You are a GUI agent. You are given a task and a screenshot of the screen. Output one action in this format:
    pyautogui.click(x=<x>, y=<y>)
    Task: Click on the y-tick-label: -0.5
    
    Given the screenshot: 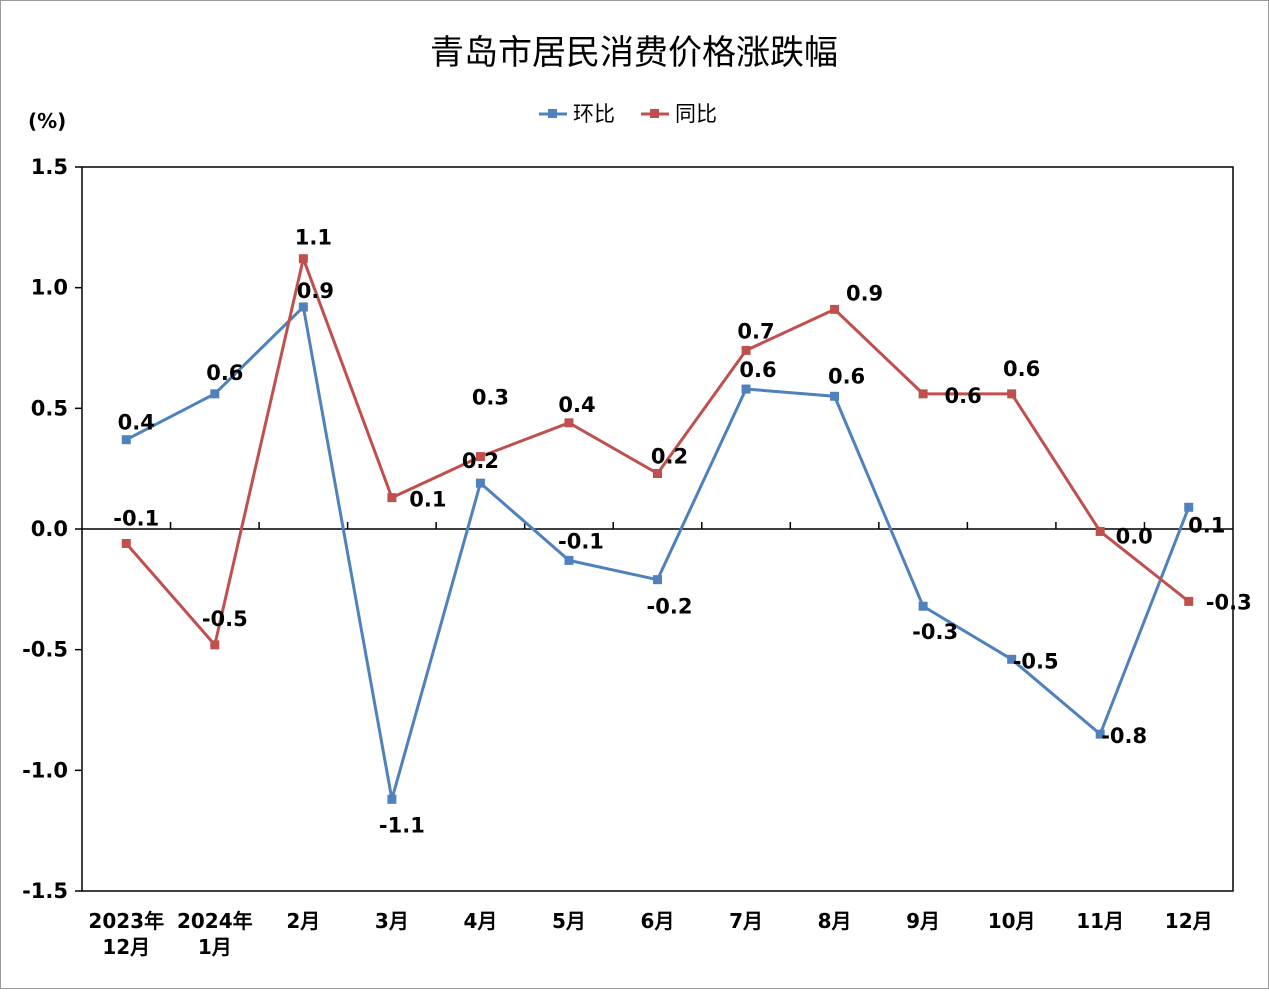 What is the action you would take?
    pyautogui.click(x=45, y=650)
    